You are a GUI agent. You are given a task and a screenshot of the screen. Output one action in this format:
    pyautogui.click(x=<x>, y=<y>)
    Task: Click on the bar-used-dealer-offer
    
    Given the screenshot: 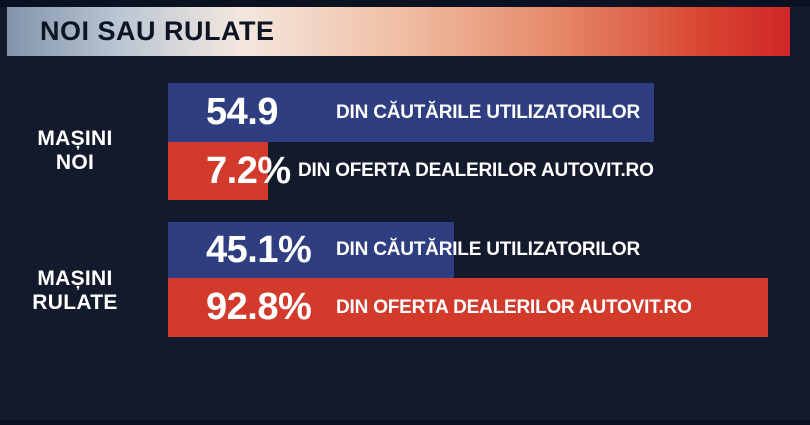 What is the action you would take?
    pyautogui.click(x=468, y=307)
    